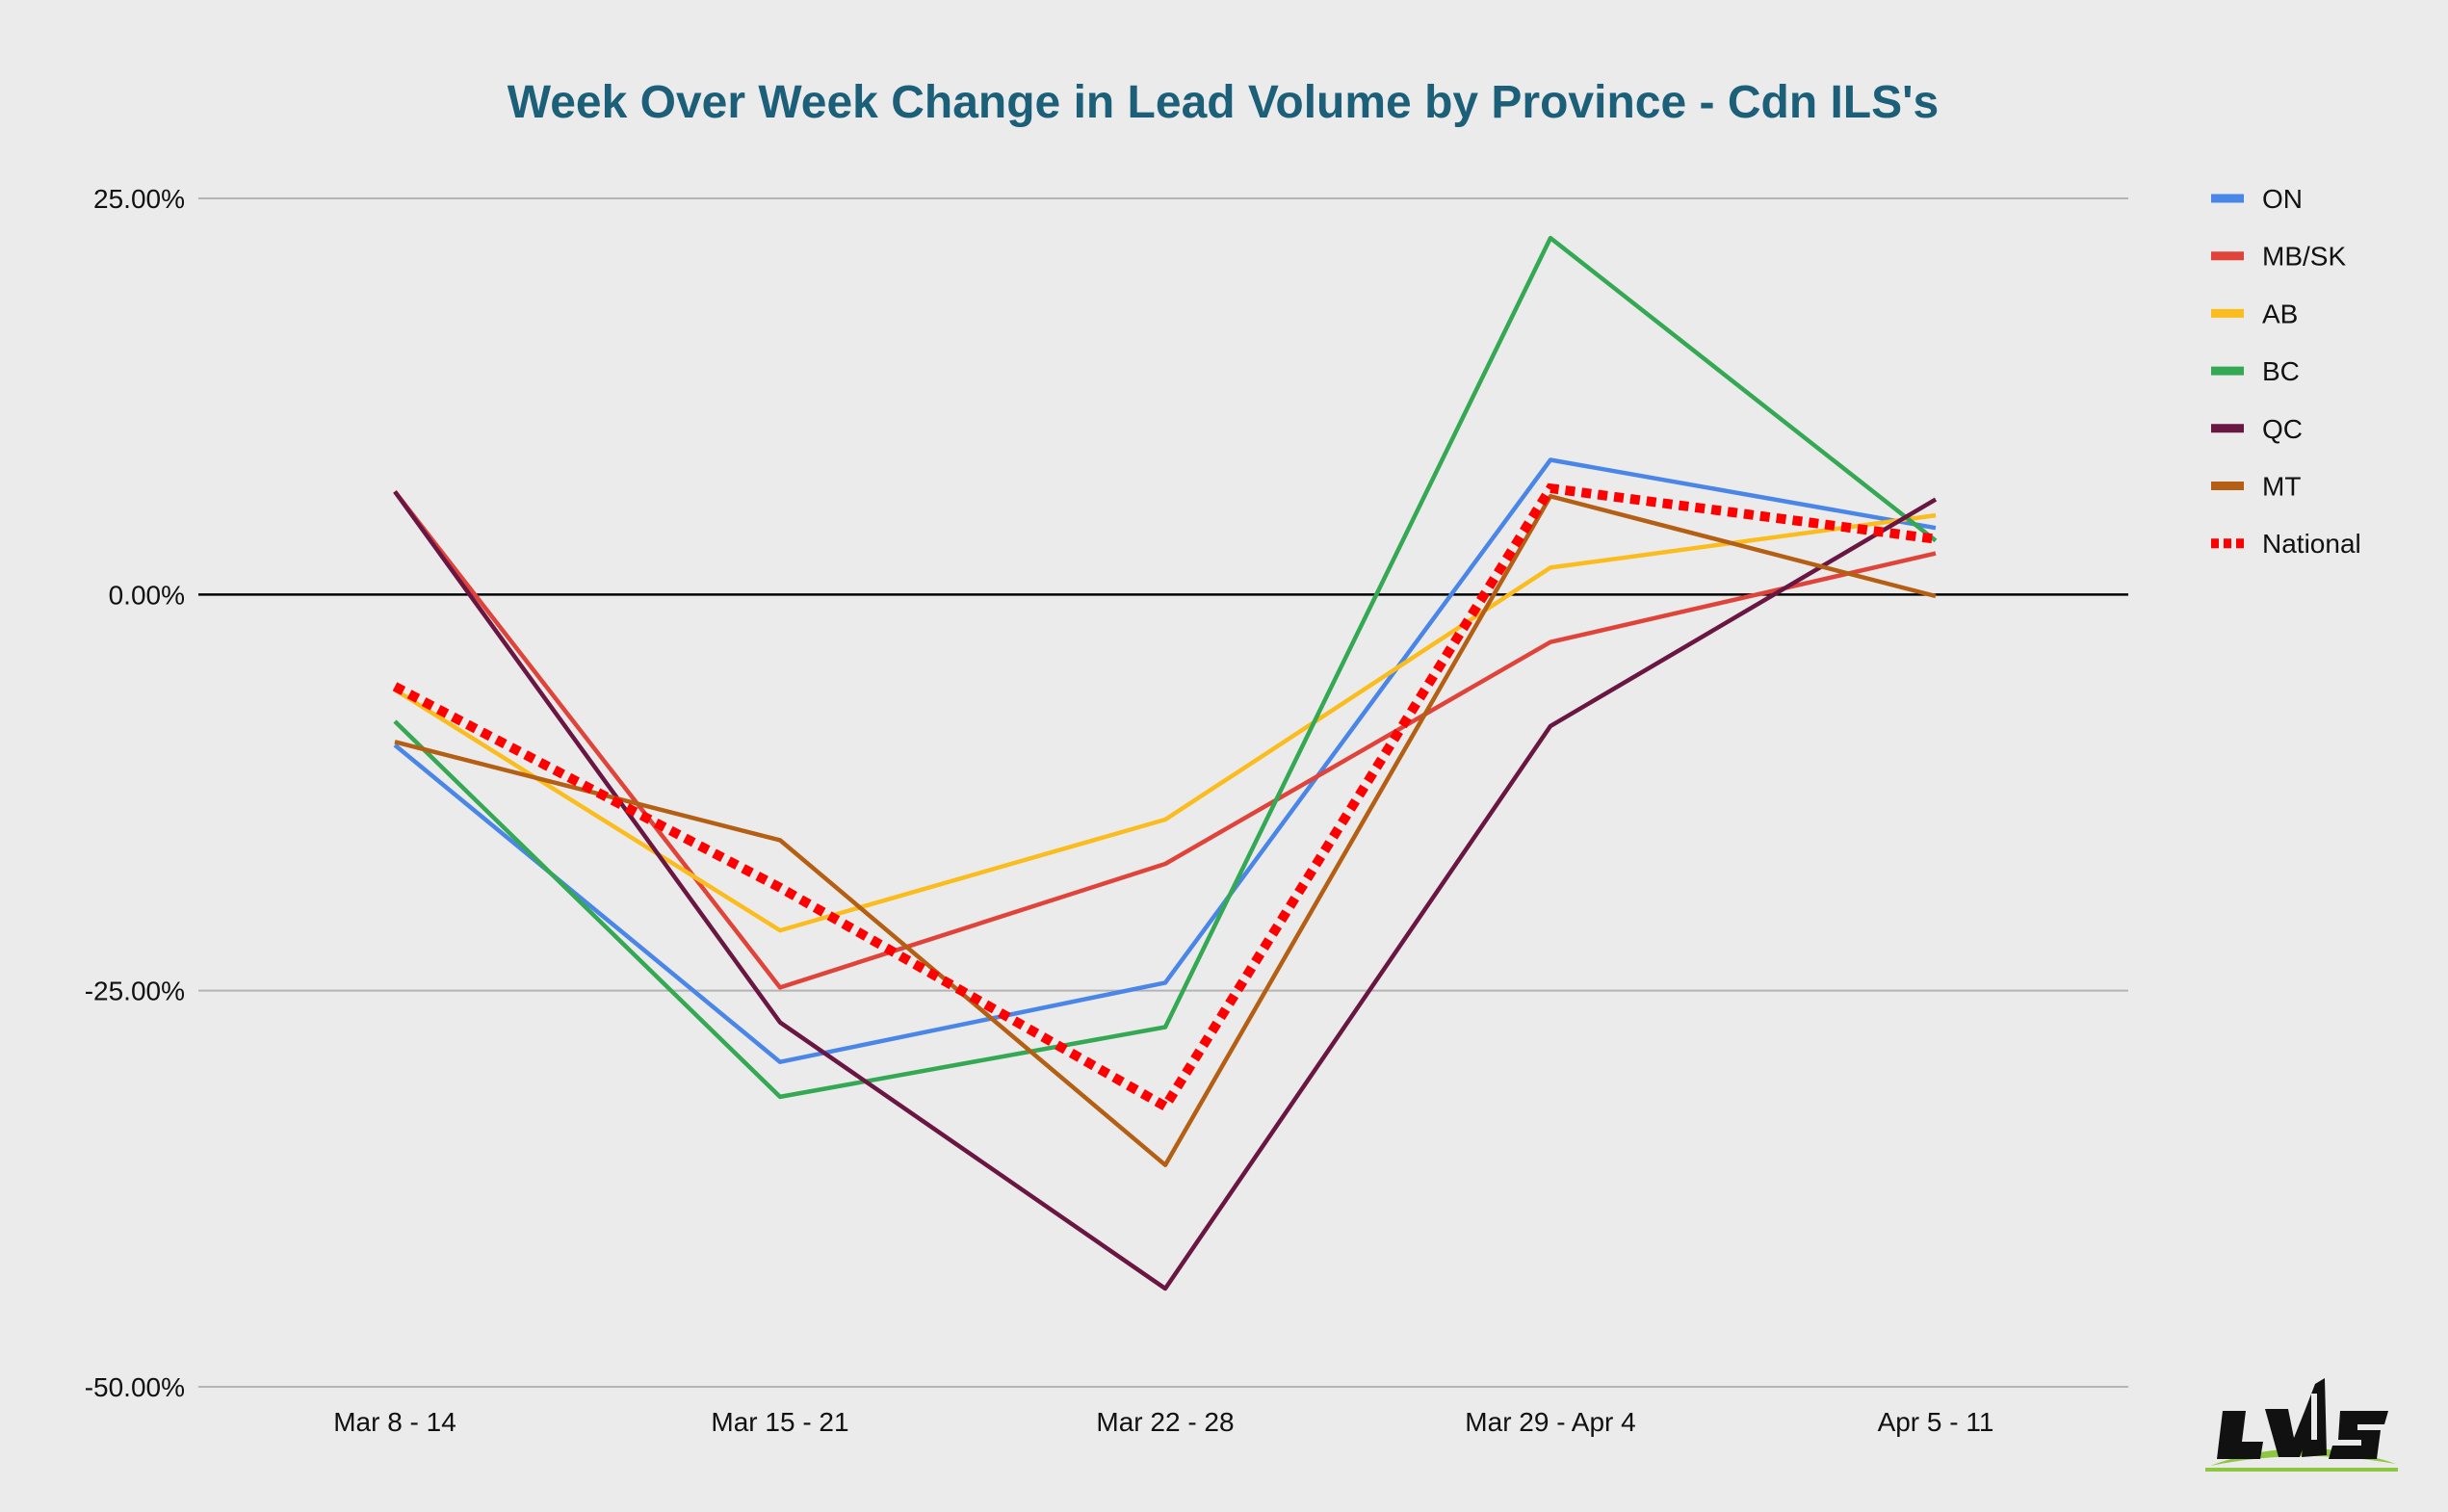 Image resolution: width=2448 pixels, height=1512 pixels. What do you see at coordinates (135, 1387) in the screenshot?
I see `y-tick-label: -50.00%` at bounding box center [135, 1387].